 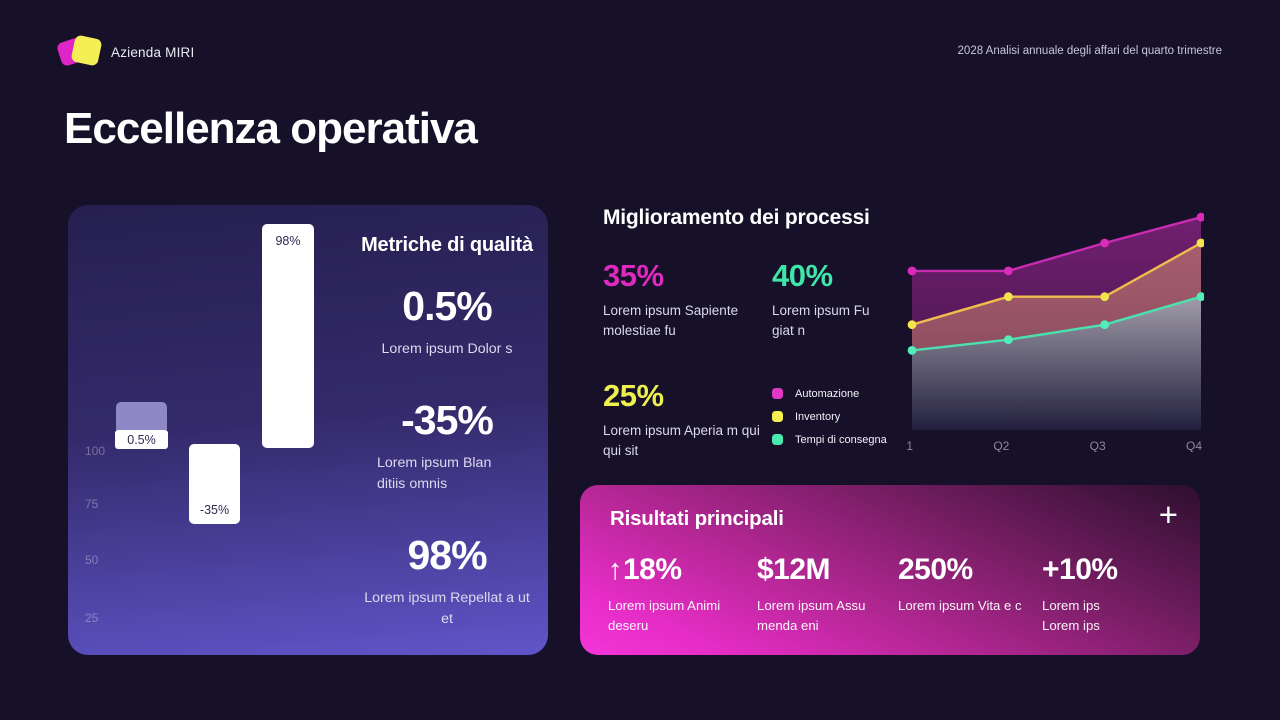 I want to click on brand-name: Azienda MIRI, so click(x=153, y=52).